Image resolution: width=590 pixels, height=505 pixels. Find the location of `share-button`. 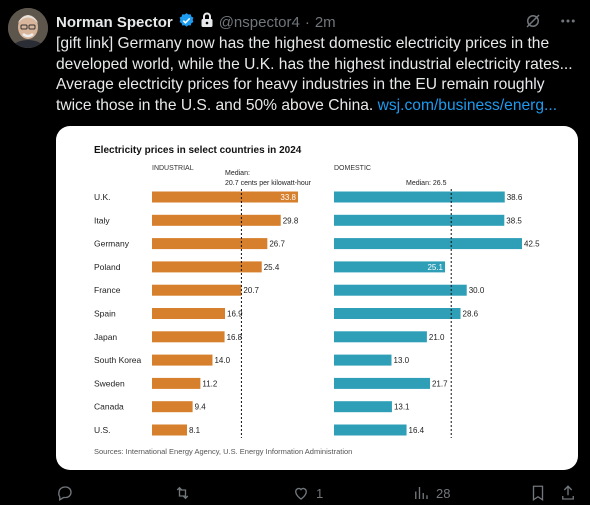

share-button is located at coordinates (568, 493).